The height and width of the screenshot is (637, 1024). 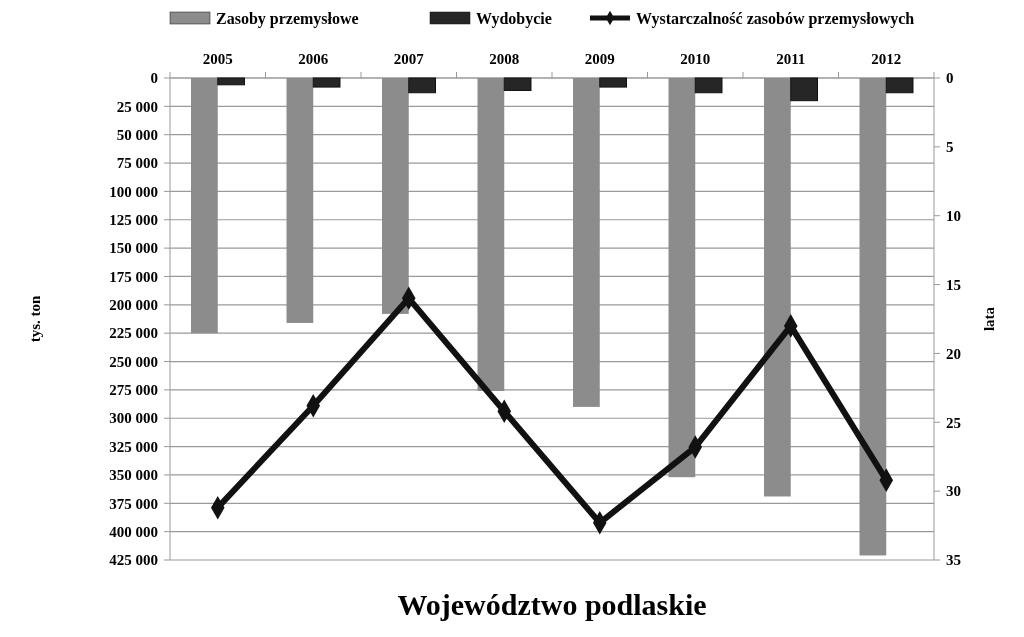 I want to click on y-tick-label: 400 000, so click(x=133, y=531).